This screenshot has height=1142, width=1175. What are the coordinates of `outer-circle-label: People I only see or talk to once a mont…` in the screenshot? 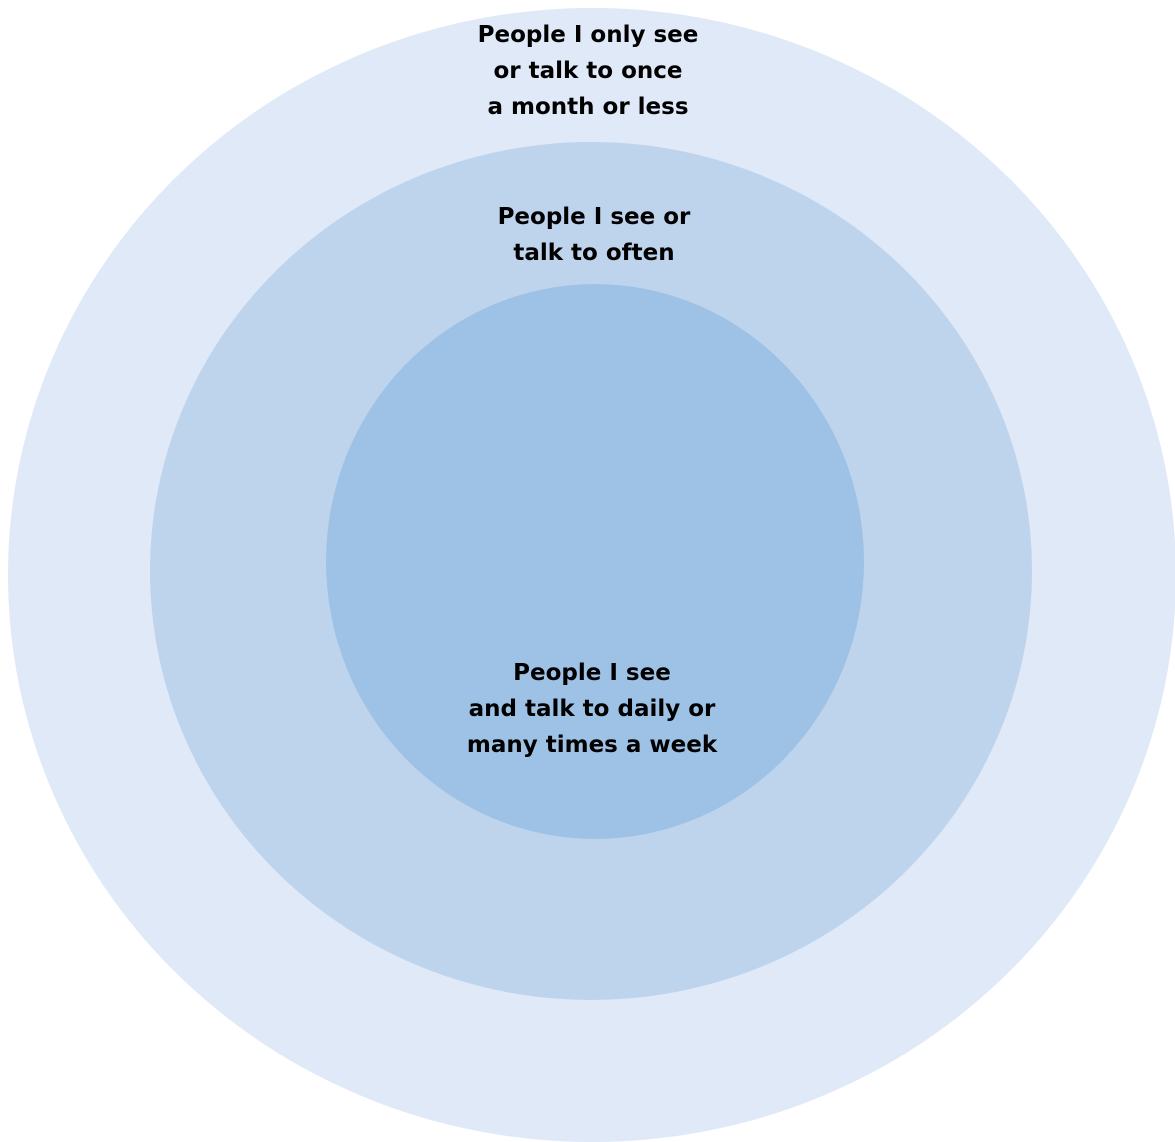 It's located at (588, 71).